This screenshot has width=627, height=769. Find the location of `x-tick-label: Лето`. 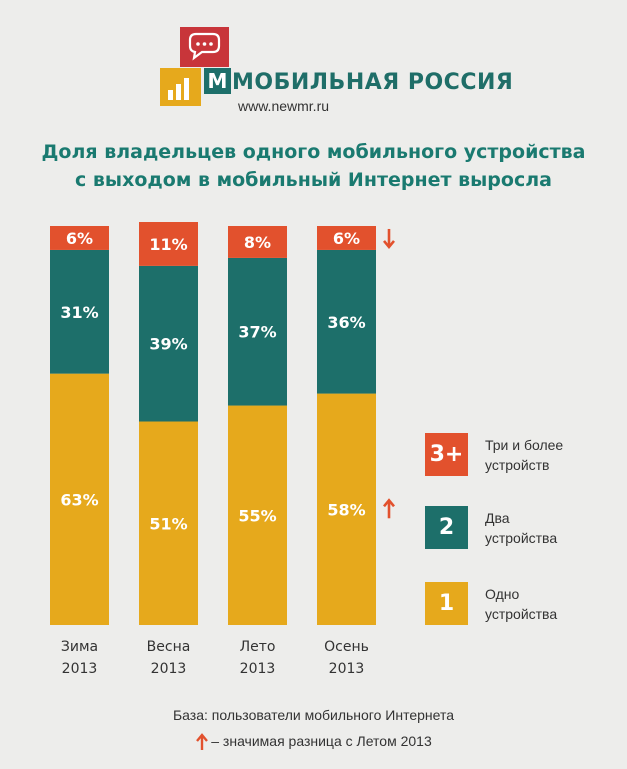

x-tick-label: Лето is located at coordinates (258, 647).